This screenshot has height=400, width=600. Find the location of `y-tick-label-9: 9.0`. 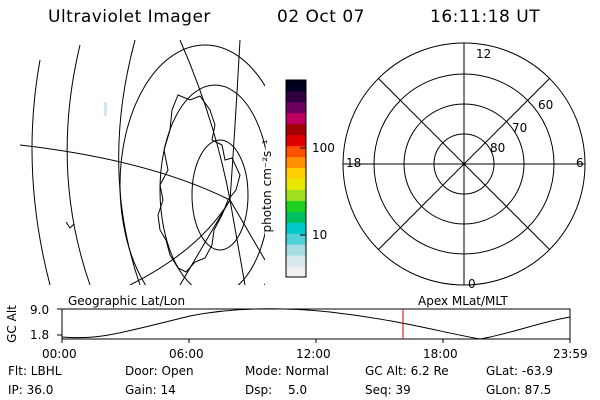

y-tick-label-9: 9.0 is located at coordinates (40, 310).